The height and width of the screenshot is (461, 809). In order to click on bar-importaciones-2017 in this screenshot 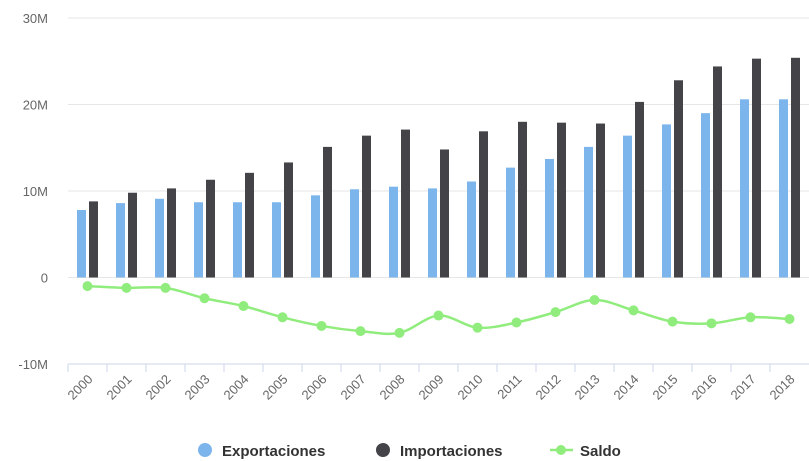, I will do `click(756, 168)`.